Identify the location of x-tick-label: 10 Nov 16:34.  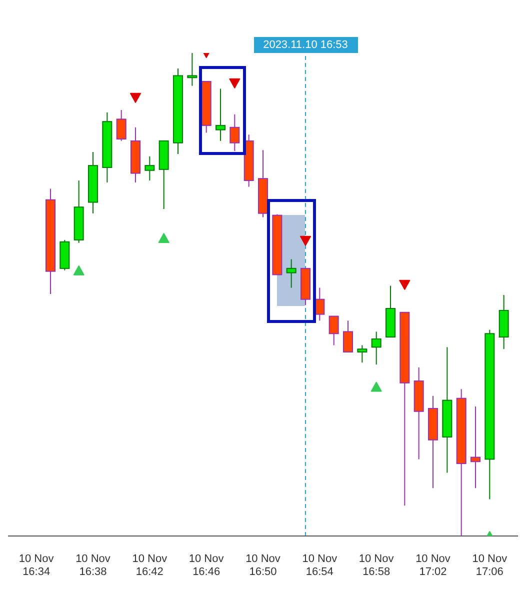
(36, 565).